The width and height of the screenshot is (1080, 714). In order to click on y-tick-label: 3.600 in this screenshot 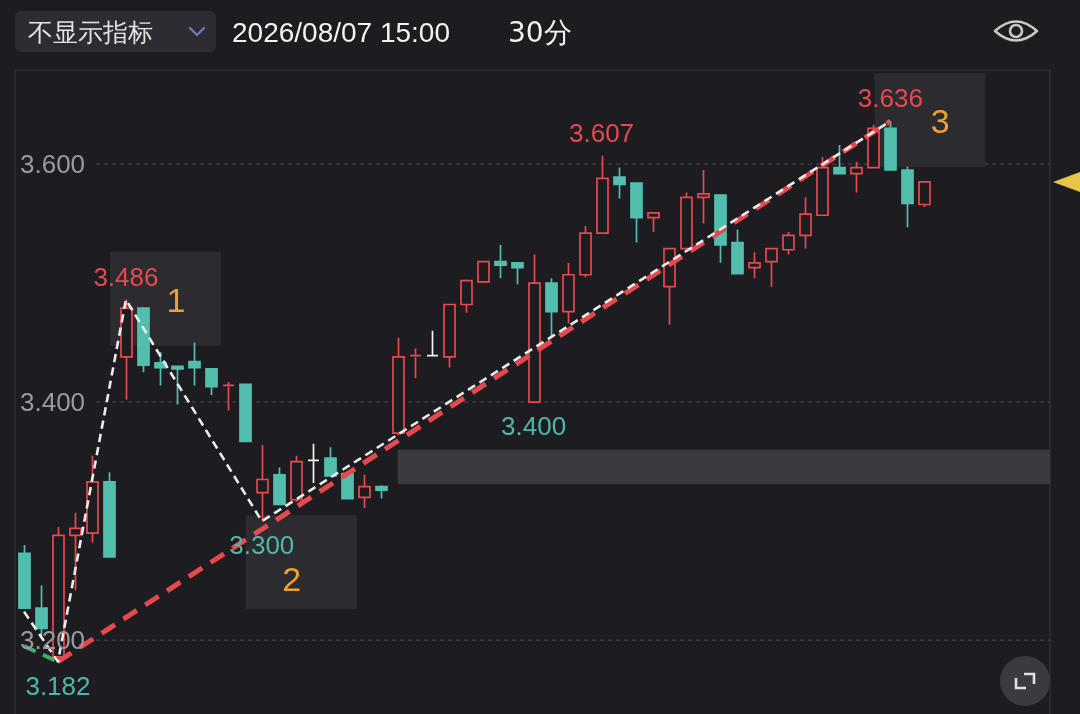, I will do `click(53, 164)`.